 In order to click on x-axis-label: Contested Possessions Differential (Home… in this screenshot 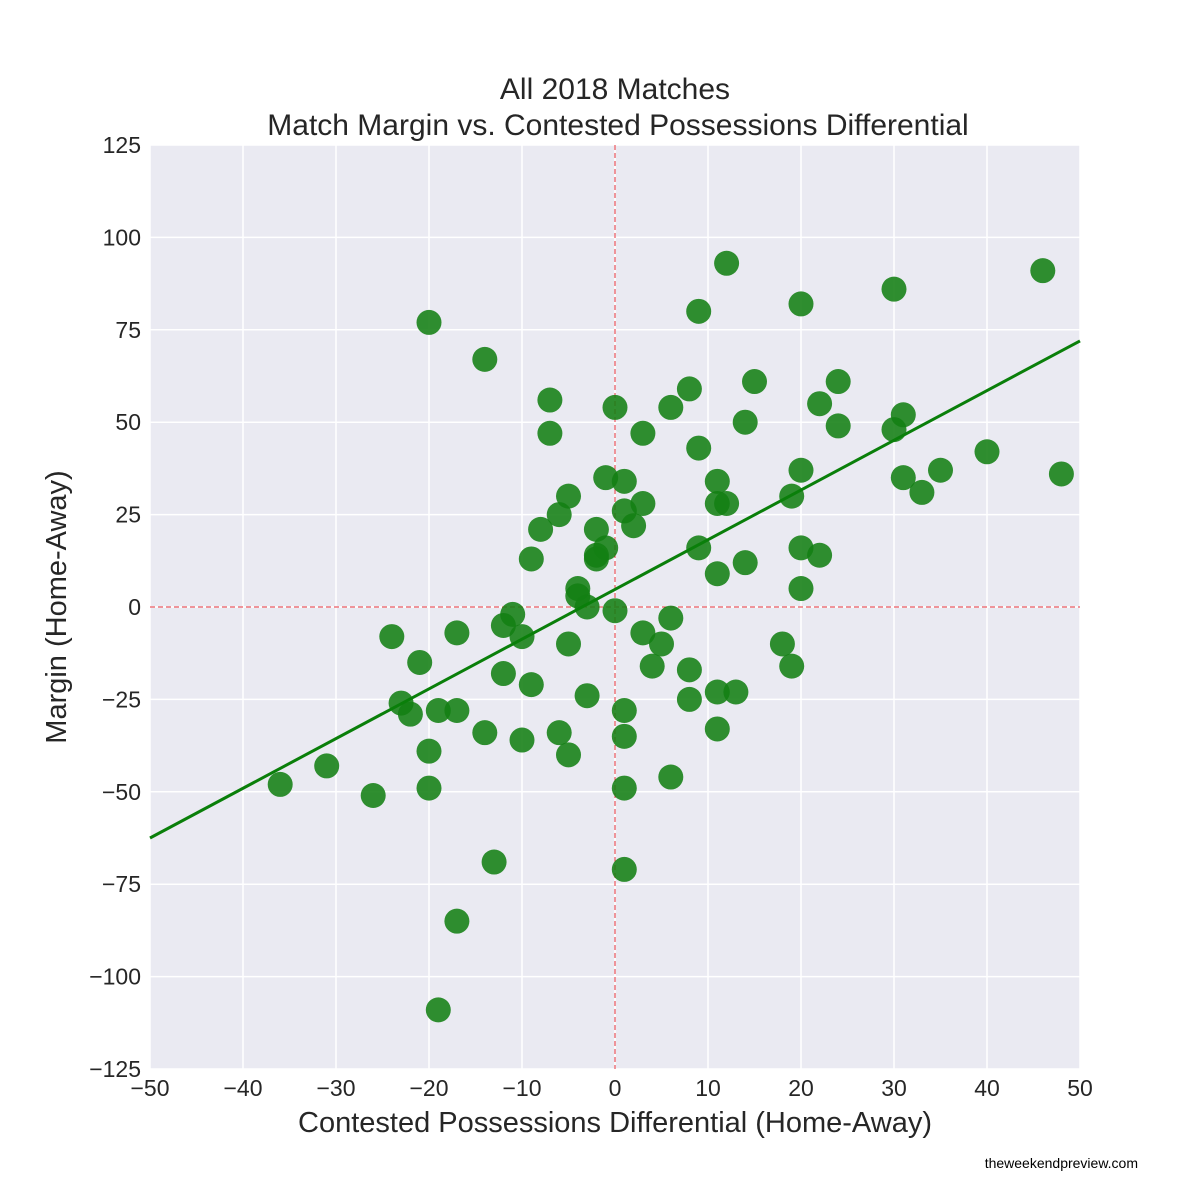, I will do `click(615, 1123)`.